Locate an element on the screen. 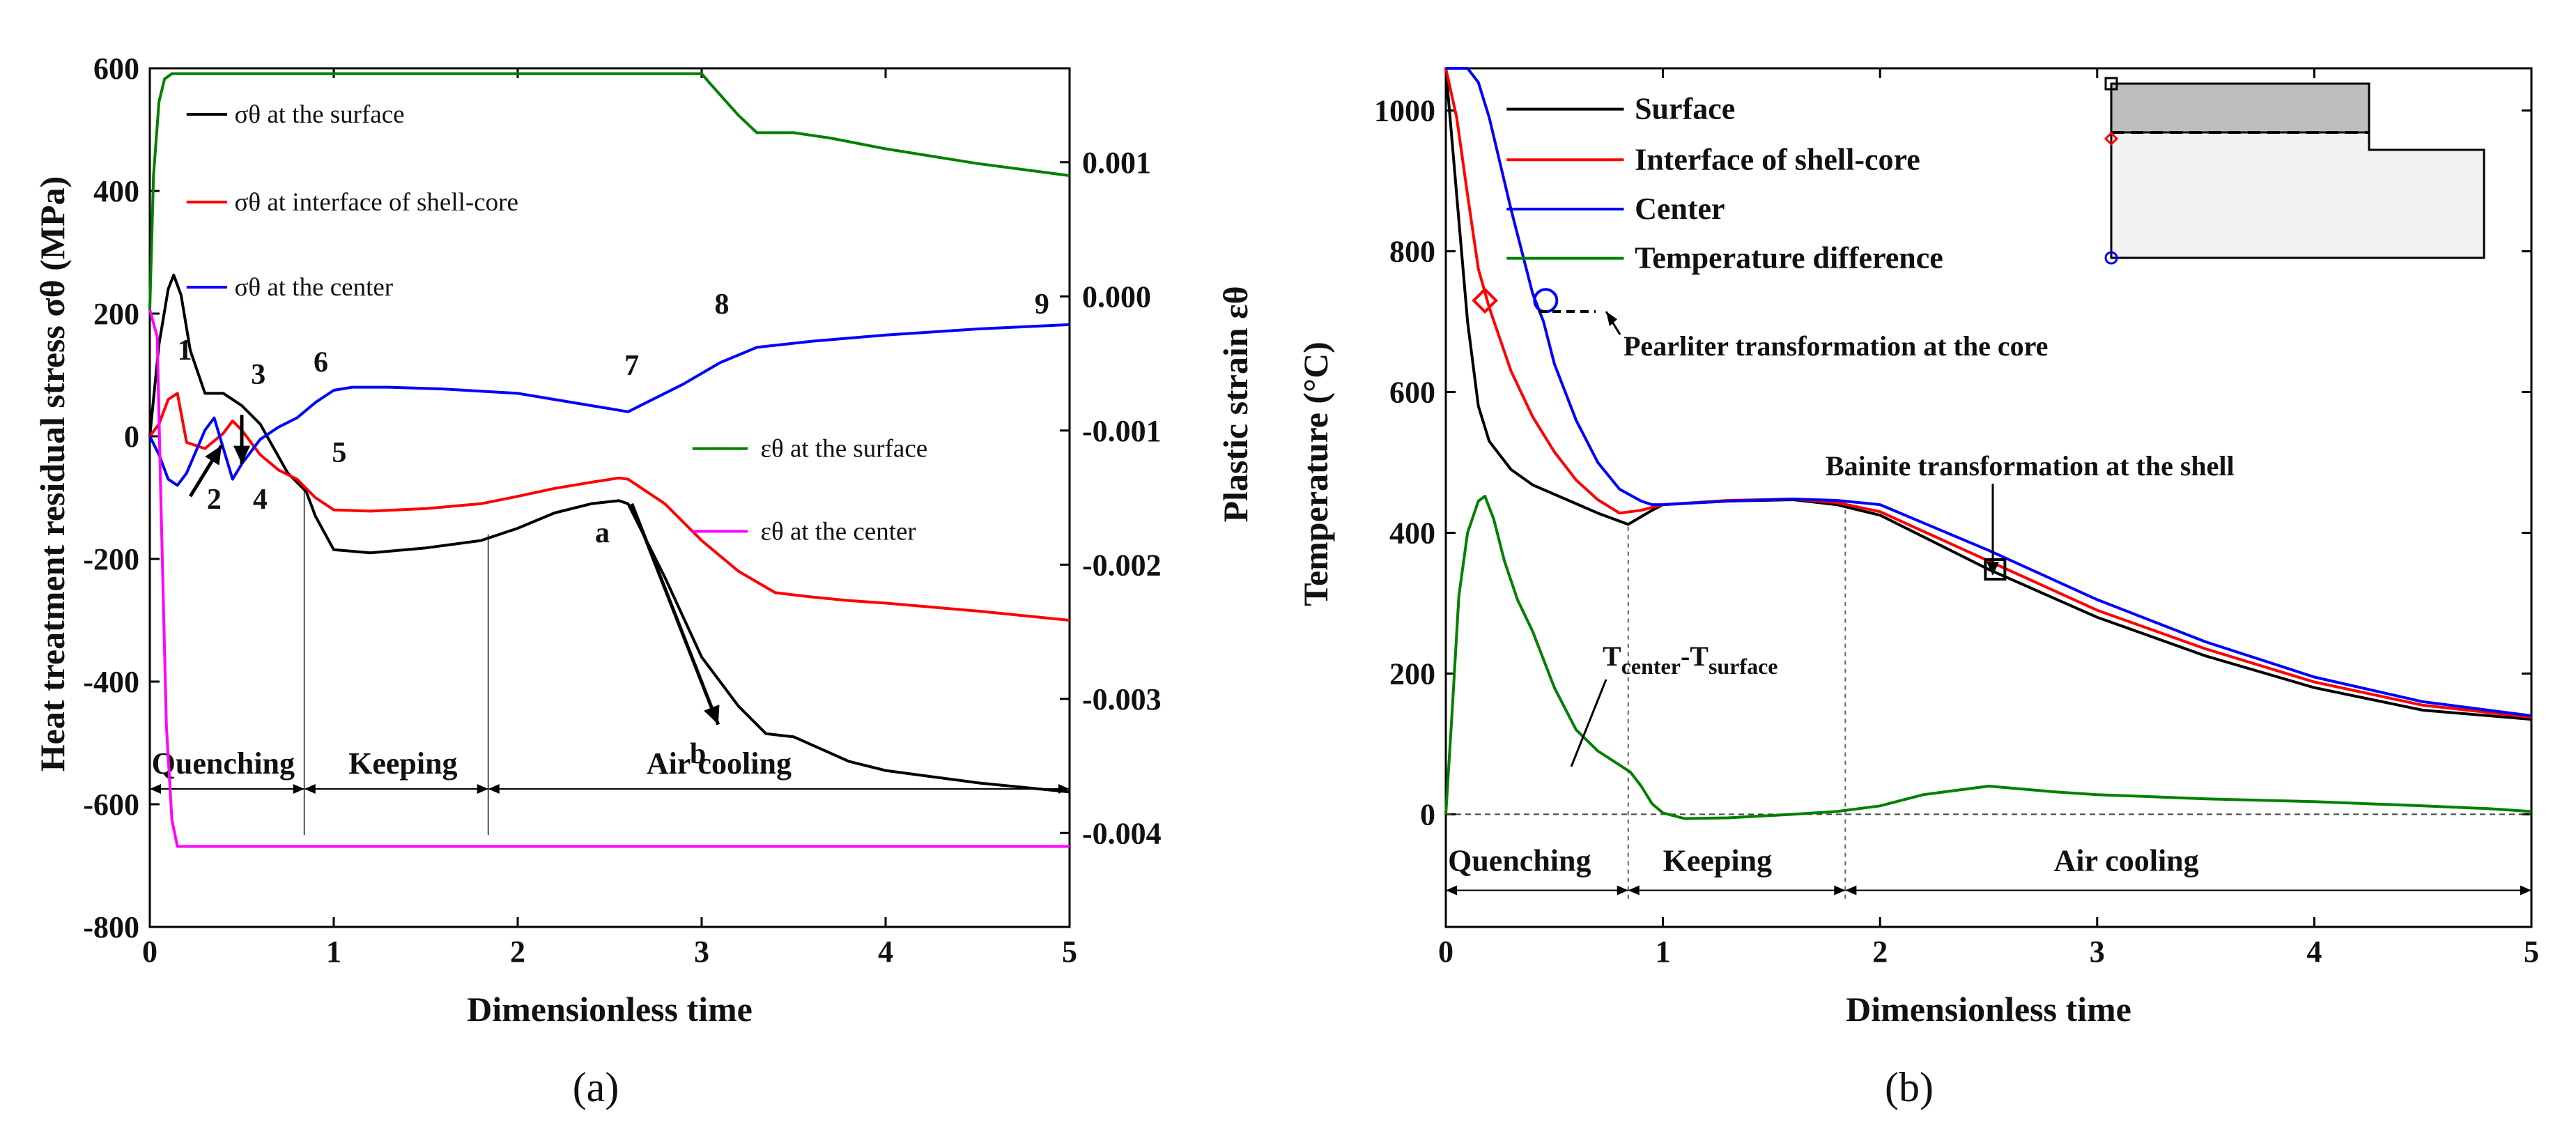  x-tick-label-b-1: 1 is located at coordinates (1663, 952).